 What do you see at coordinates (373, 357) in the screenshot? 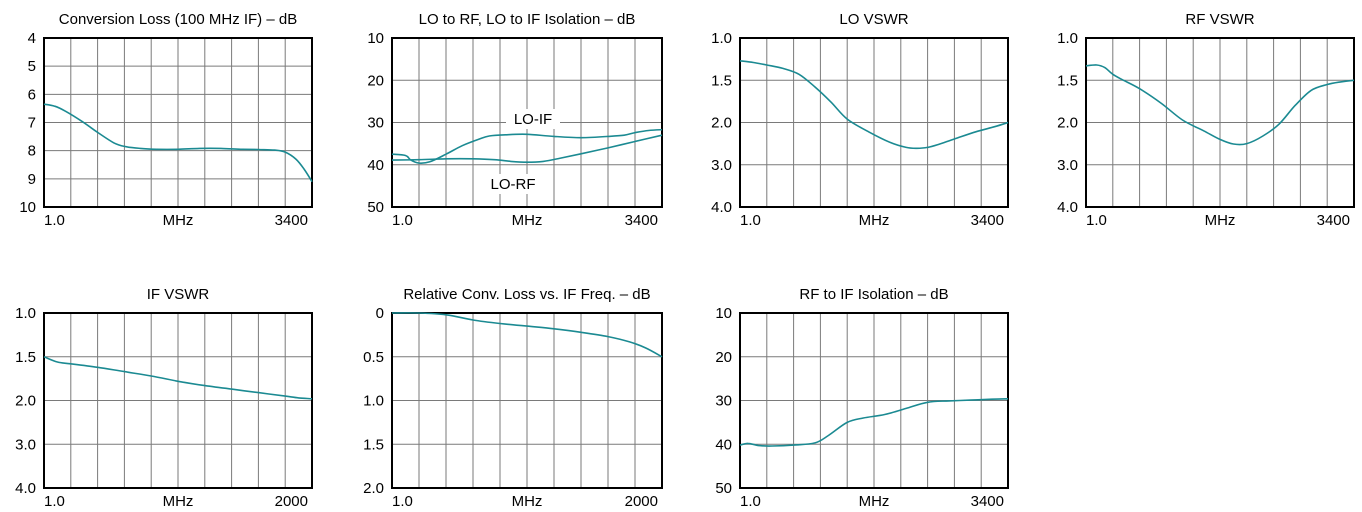
I see `y-tick-label: 0.5` at bounding box center [373, 357].